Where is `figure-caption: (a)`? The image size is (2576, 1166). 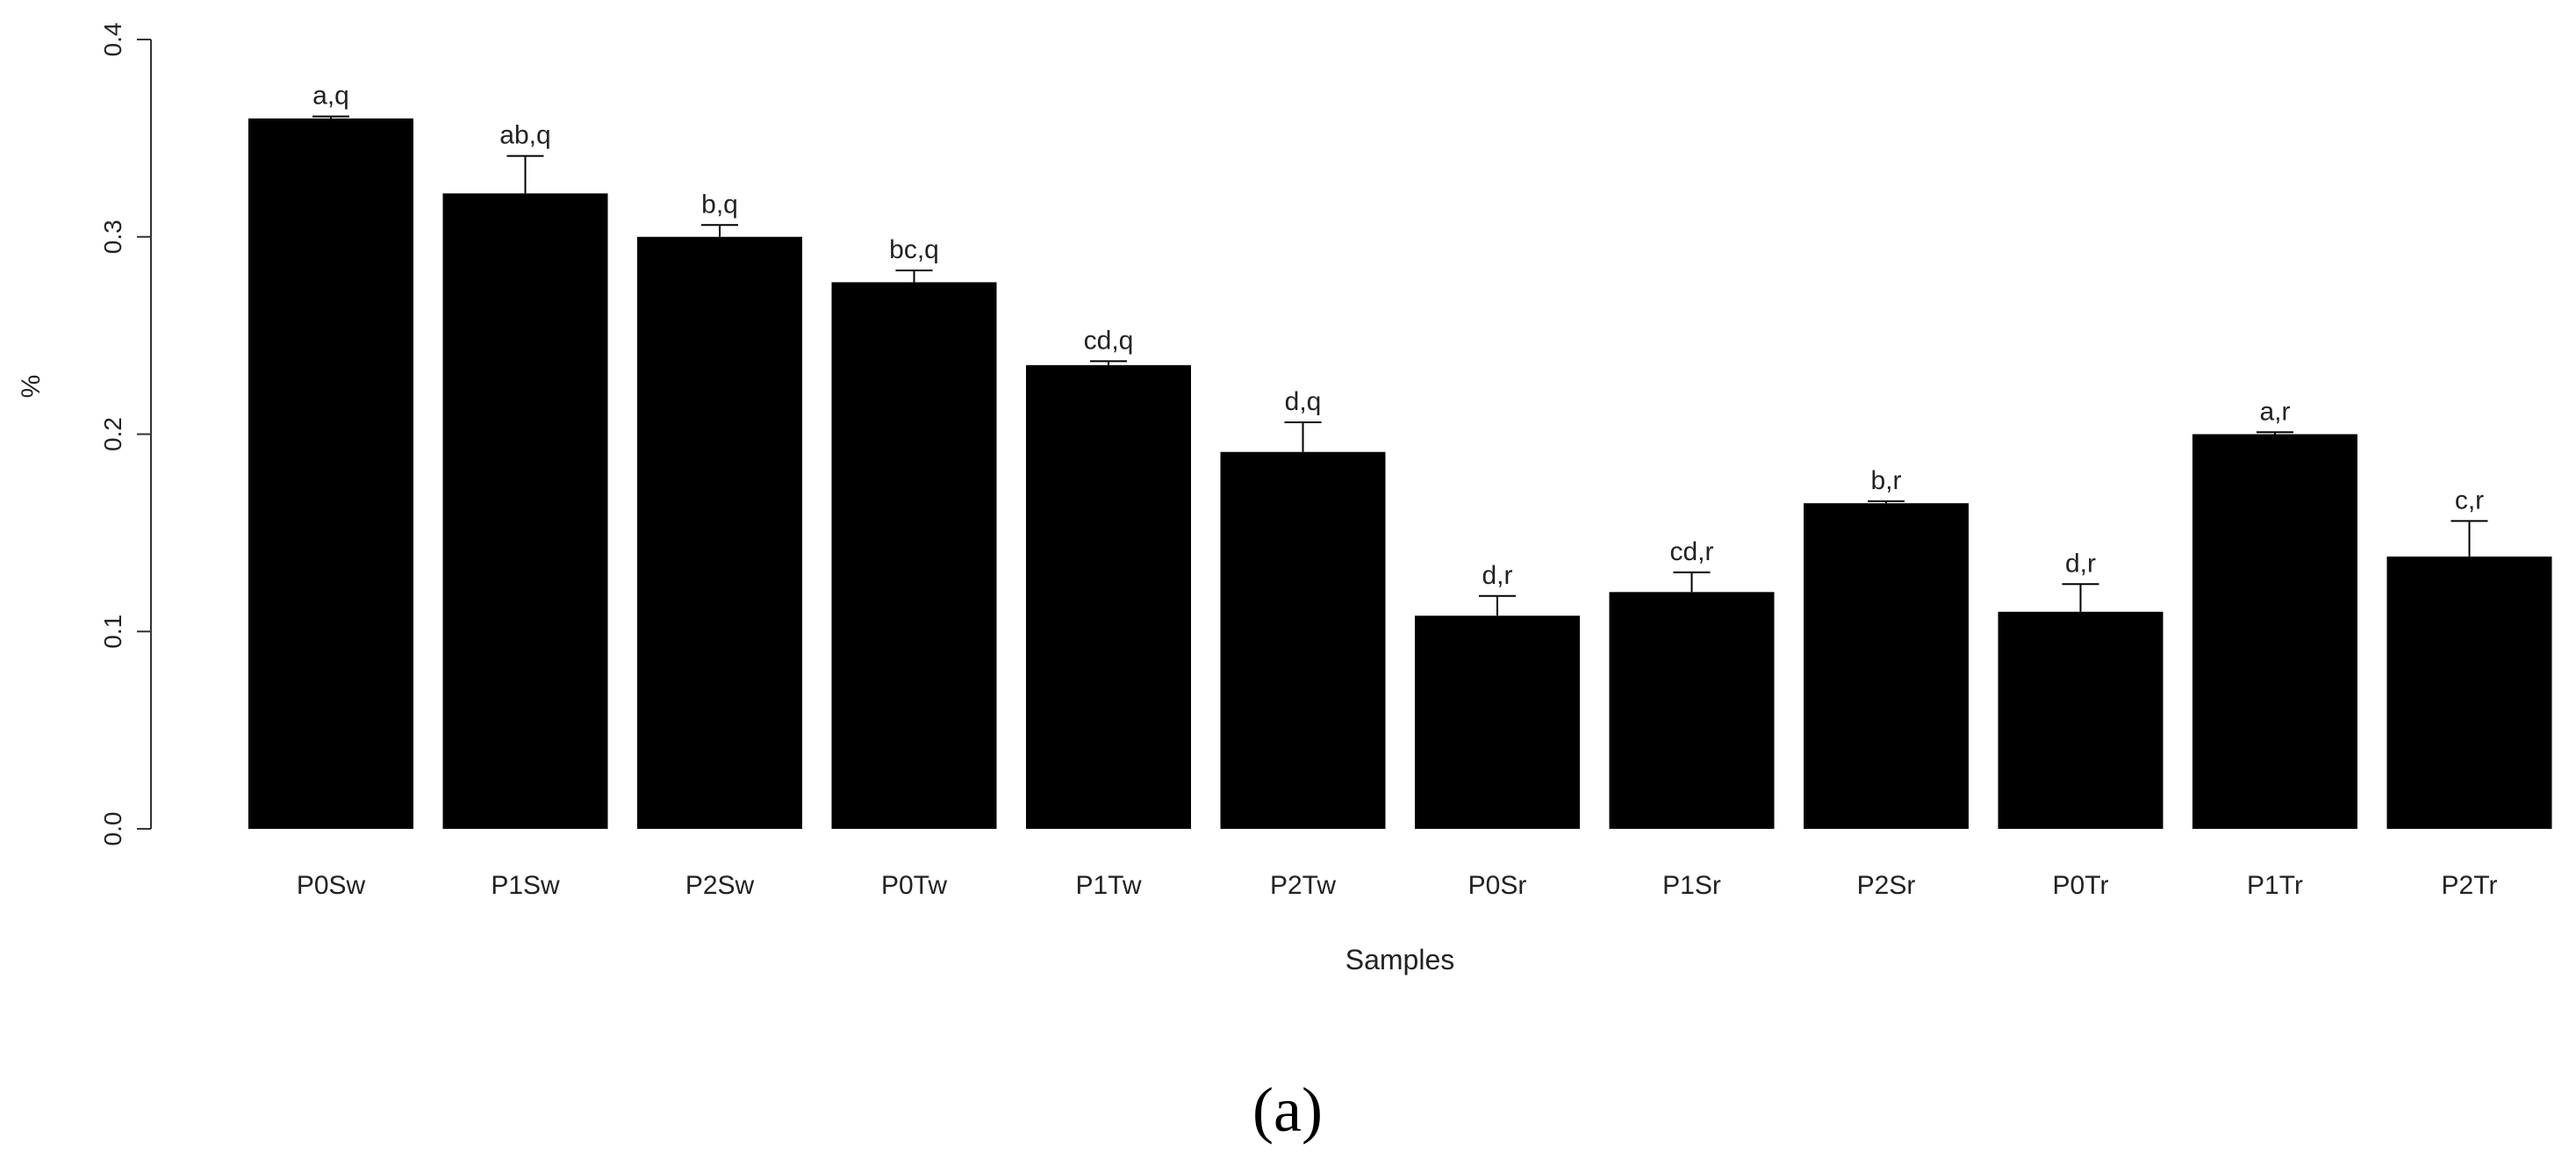 figure-caption: (a) is located at coordinates (1287, 1110).